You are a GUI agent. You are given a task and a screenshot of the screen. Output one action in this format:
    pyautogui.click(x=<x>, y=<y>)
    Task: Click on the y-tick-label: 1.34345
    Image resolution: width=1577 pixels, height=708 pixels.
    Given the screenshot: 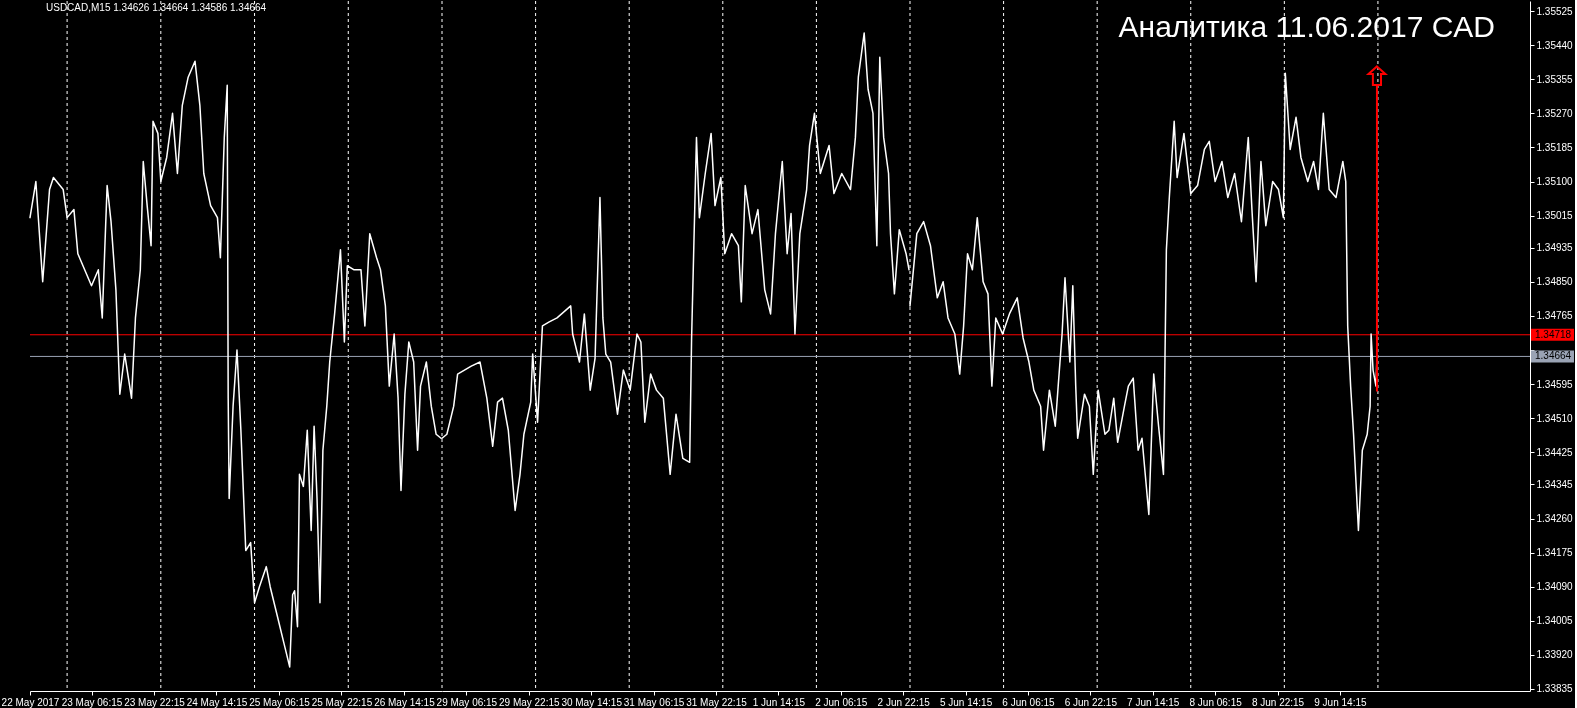 What is the action you would take?
    pyautogui.click(x=1555, y=484)
    